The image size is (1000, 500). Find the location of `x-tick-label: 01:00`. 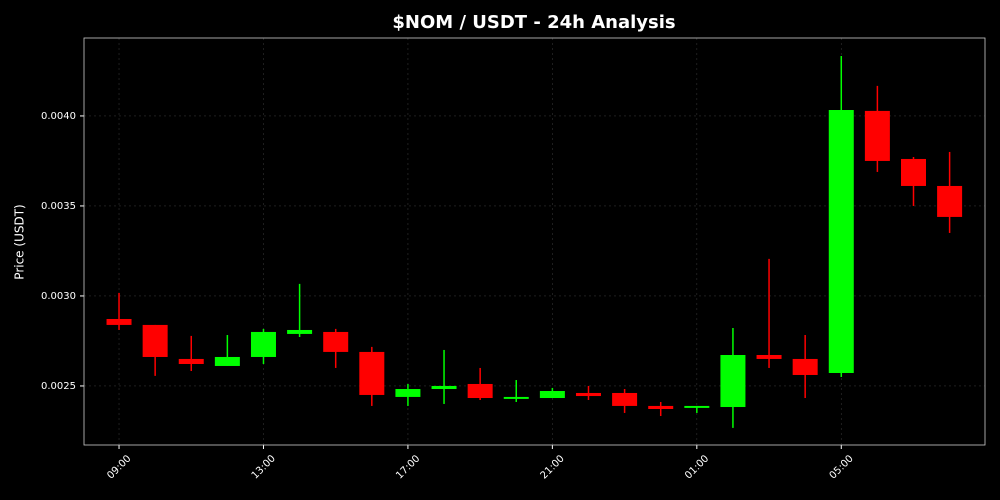

x-tick-label: 01:00 is located at coordinates (697, 467).